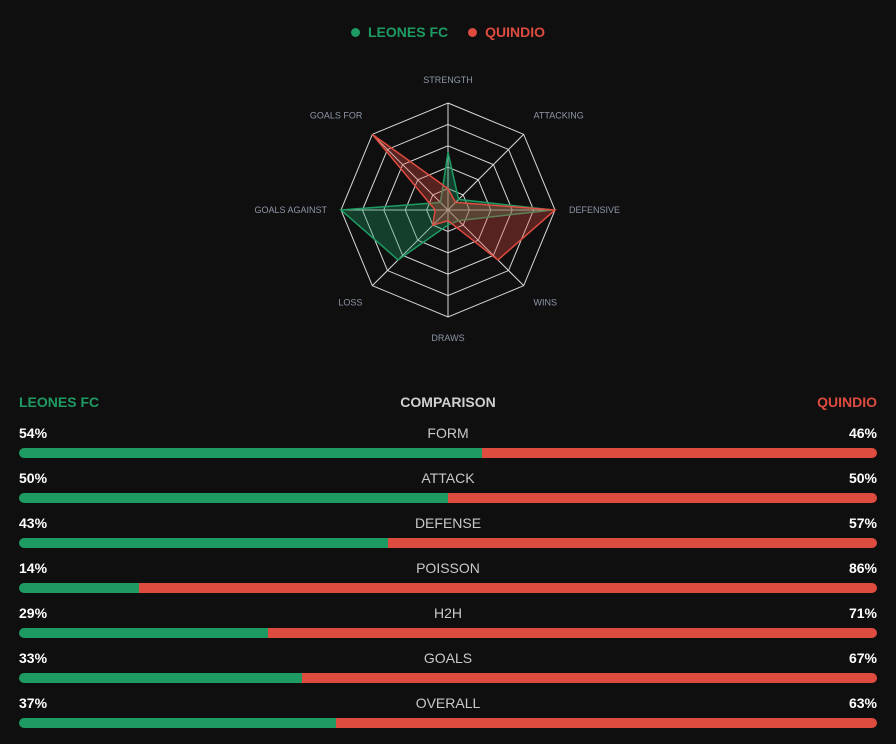 The width and height of the screenshot is (896, 744). I want to click on legend-item-home: LEONES FC, so click(399, 32).